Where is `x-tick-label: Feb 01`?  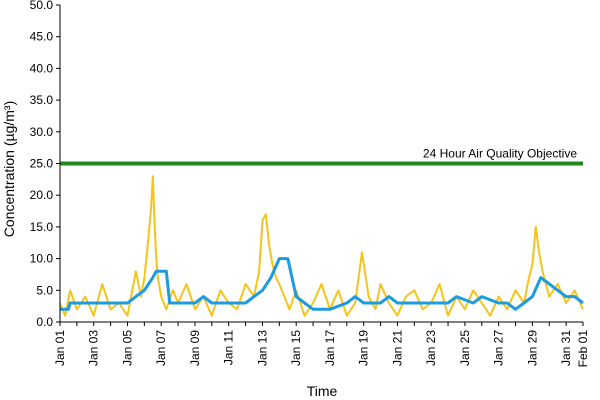 x-tick-label: Feb 01 is located at coordinates (583, 349).